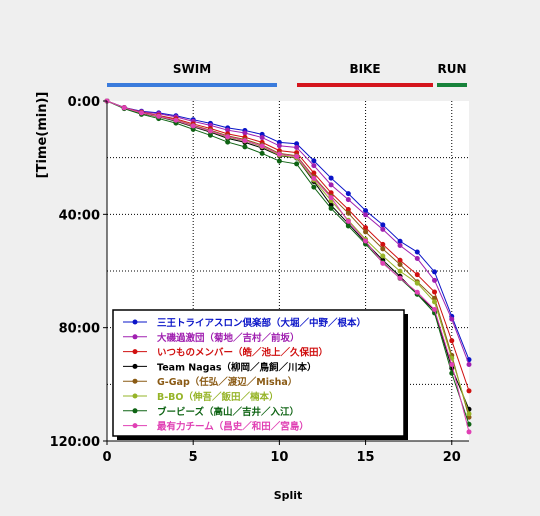 This screenshot has width=540, height=516. What do you see at coordinates (364, 69) in the screenshot?
I see `segment-label-bike: BIKE` at bounding box center [364, 69].